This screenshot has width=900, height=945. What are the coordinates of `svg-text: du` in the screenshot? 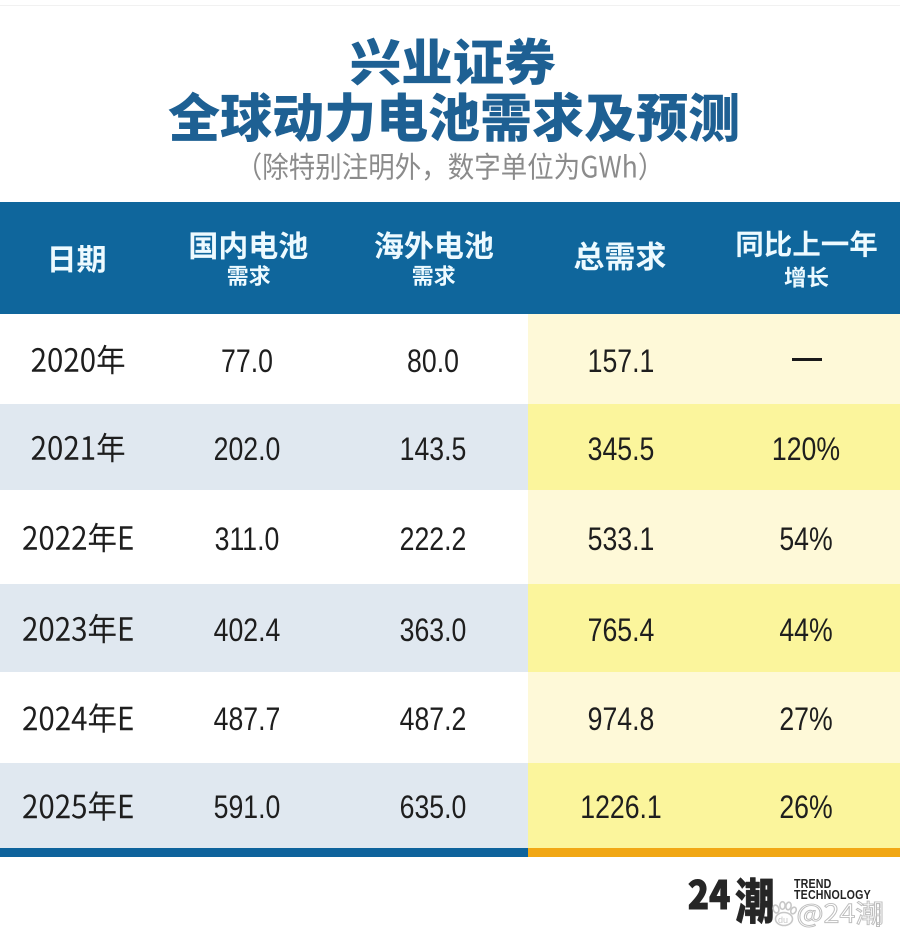 It's located at (783, 920).